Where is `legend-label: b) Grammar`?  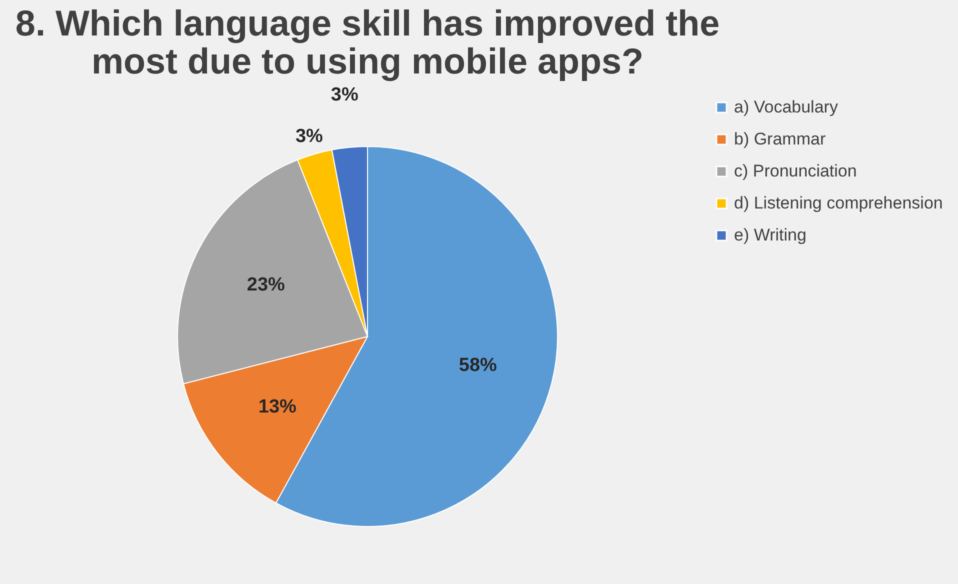 legend-label: b) Grammar is located at coordinates (780, 139).